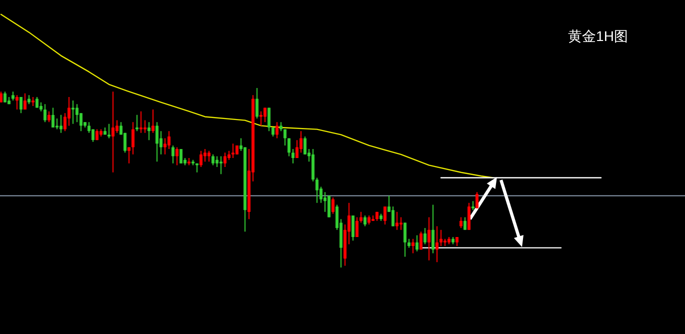 The image size is (685, 334). What do you see at coordinates (598, 36) in the screenshot?
I see `title: 黄金1H图` at bounding box center [598, 36].